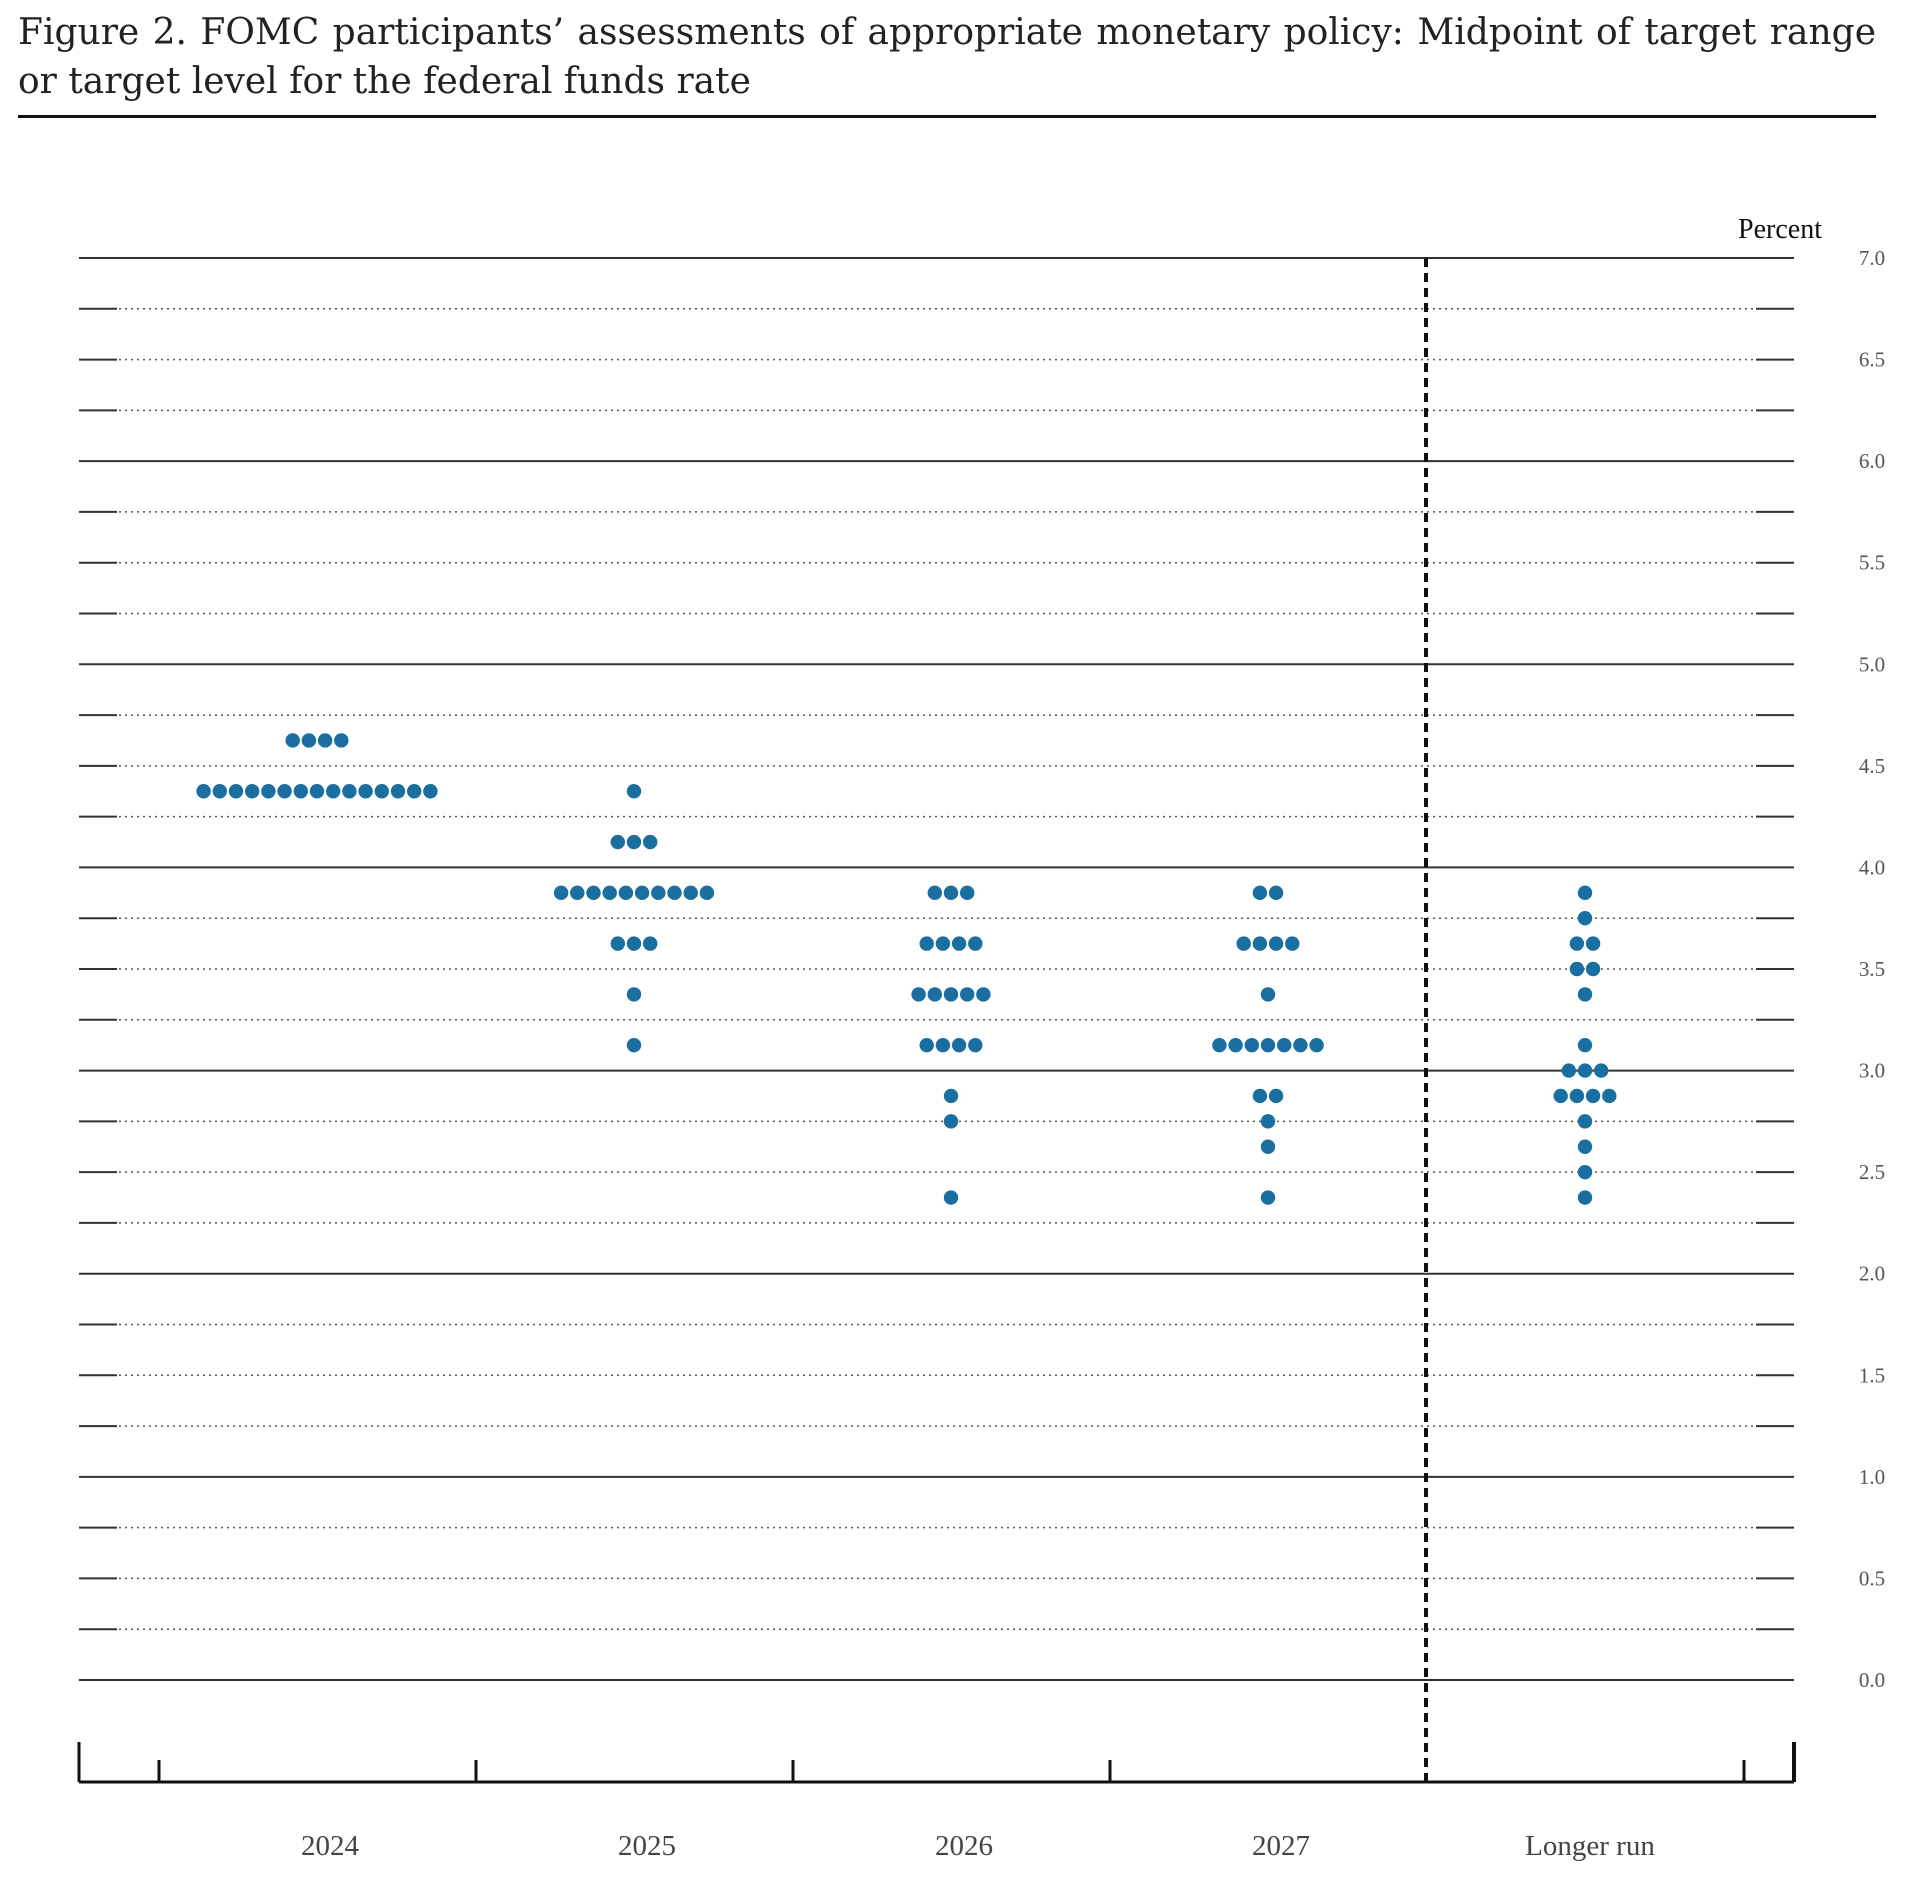 The image size is (1910, 1884). Describe the element at coordinates (964, 1846) in the screenshot. I see `x-category-label: 2026` at that location.